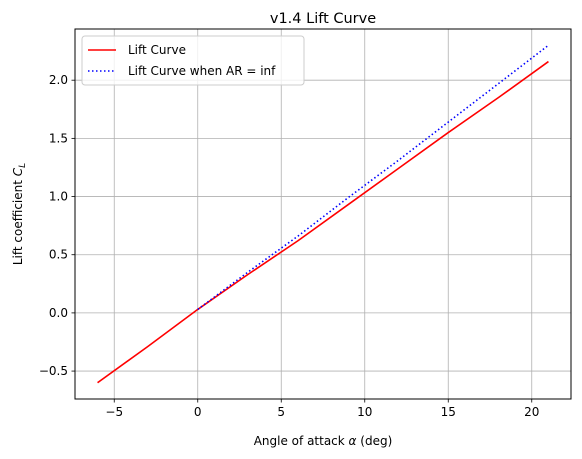  What do you see at coordinates (281, 412) in the screenshot?
I see `x-tick-label: 5` at bounding box center [281, 412].